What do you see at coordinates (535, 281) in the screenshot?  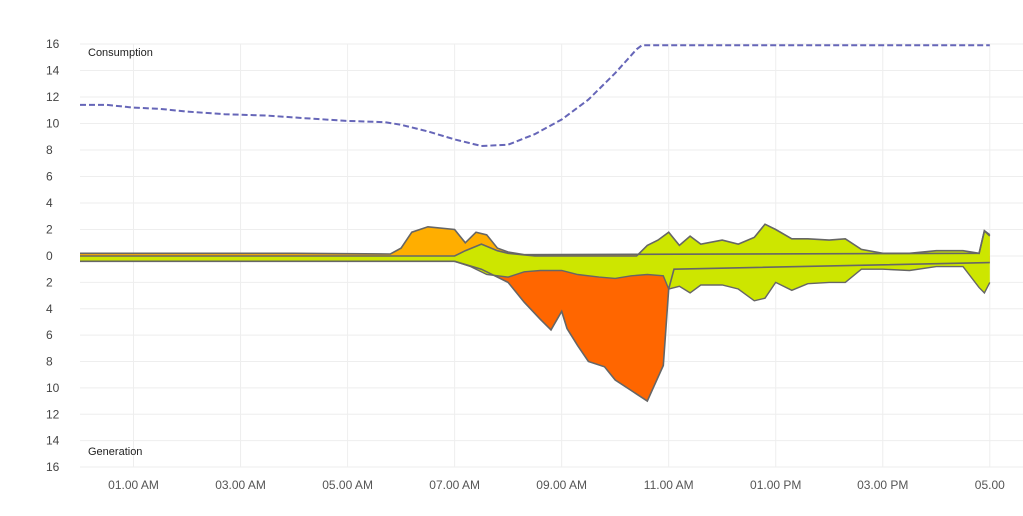 I see `outline-lower-green` at bounding box center [535, 281].